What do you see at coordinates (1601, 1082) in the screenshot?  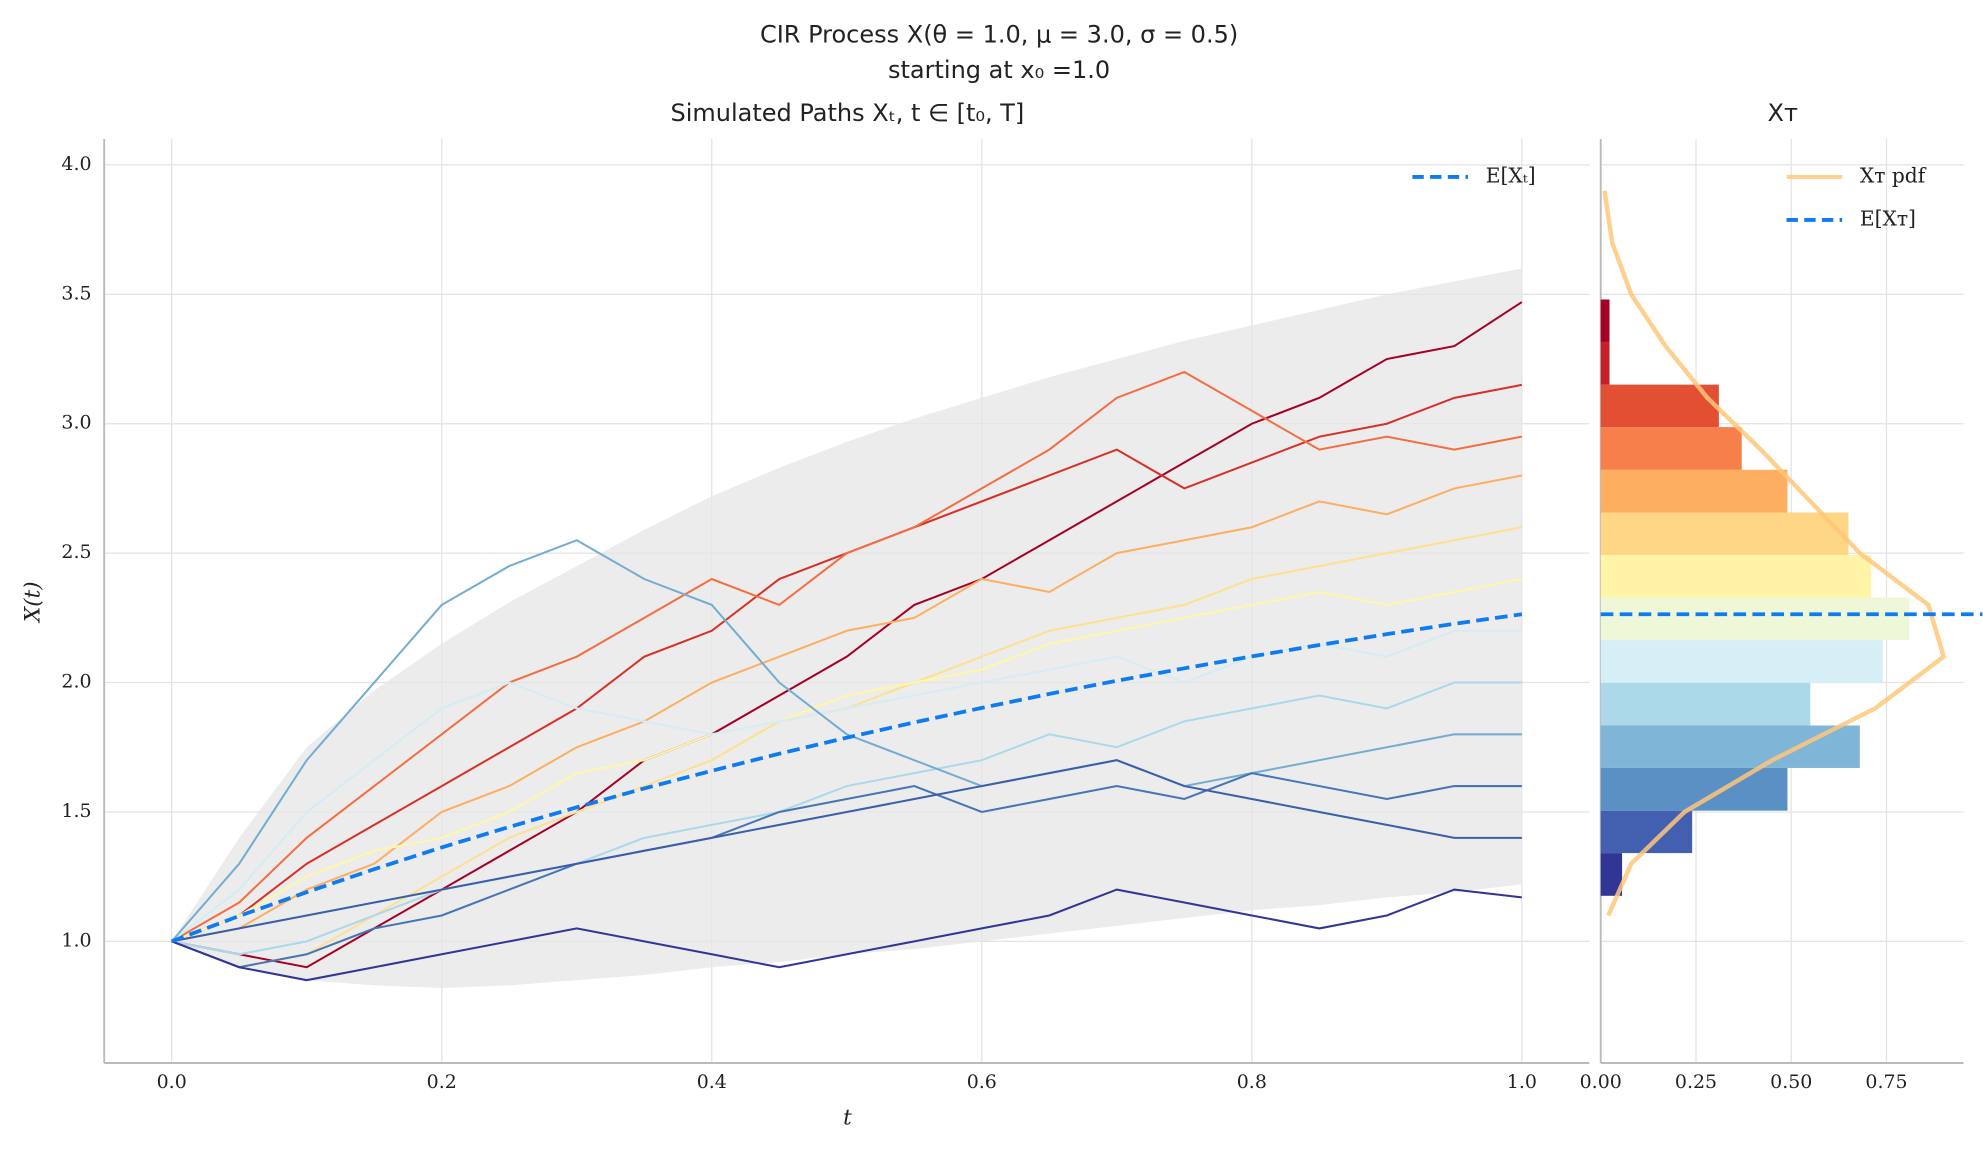 I see `x-tick-label: 0.00` at bounding box center [1601, 1082].